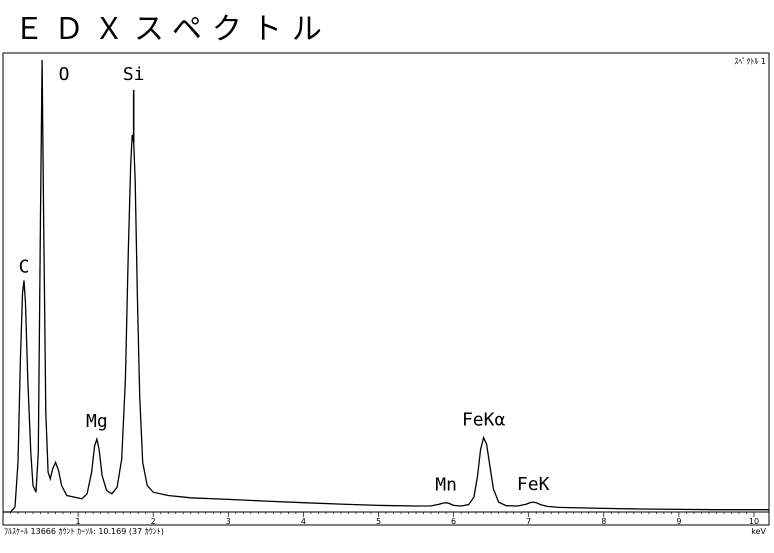  I want to click on peak-label: FeKα, so click(484, 420).